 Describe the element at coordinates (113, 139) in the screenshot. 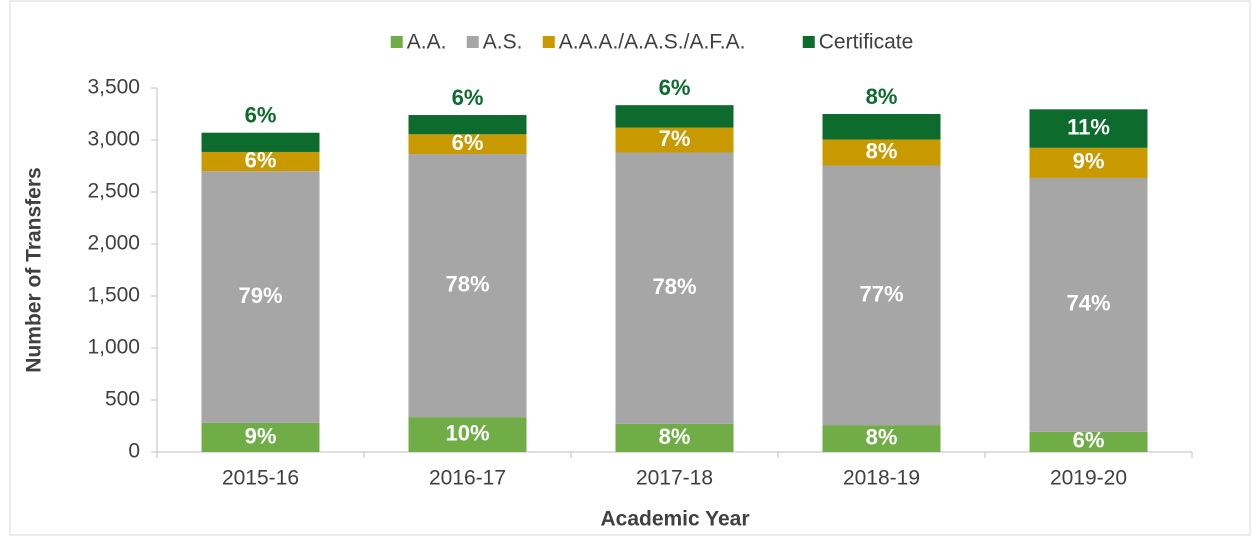

I see `y-tick-label: 3,000` at that location.